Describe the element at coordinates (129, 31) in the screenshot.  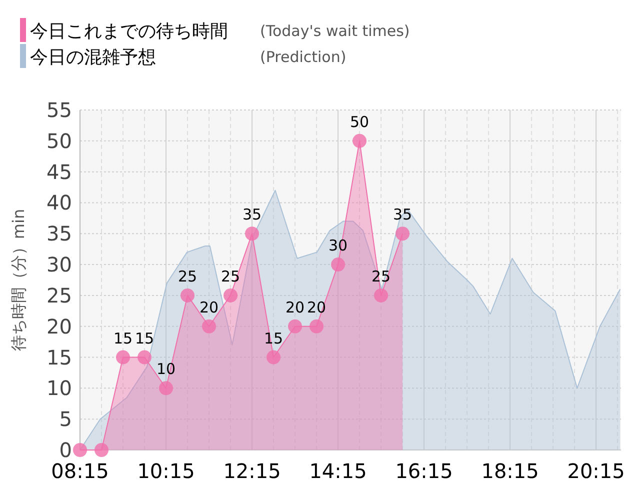
I see `legend-label: 今日これまでの待ち時間` at that location.